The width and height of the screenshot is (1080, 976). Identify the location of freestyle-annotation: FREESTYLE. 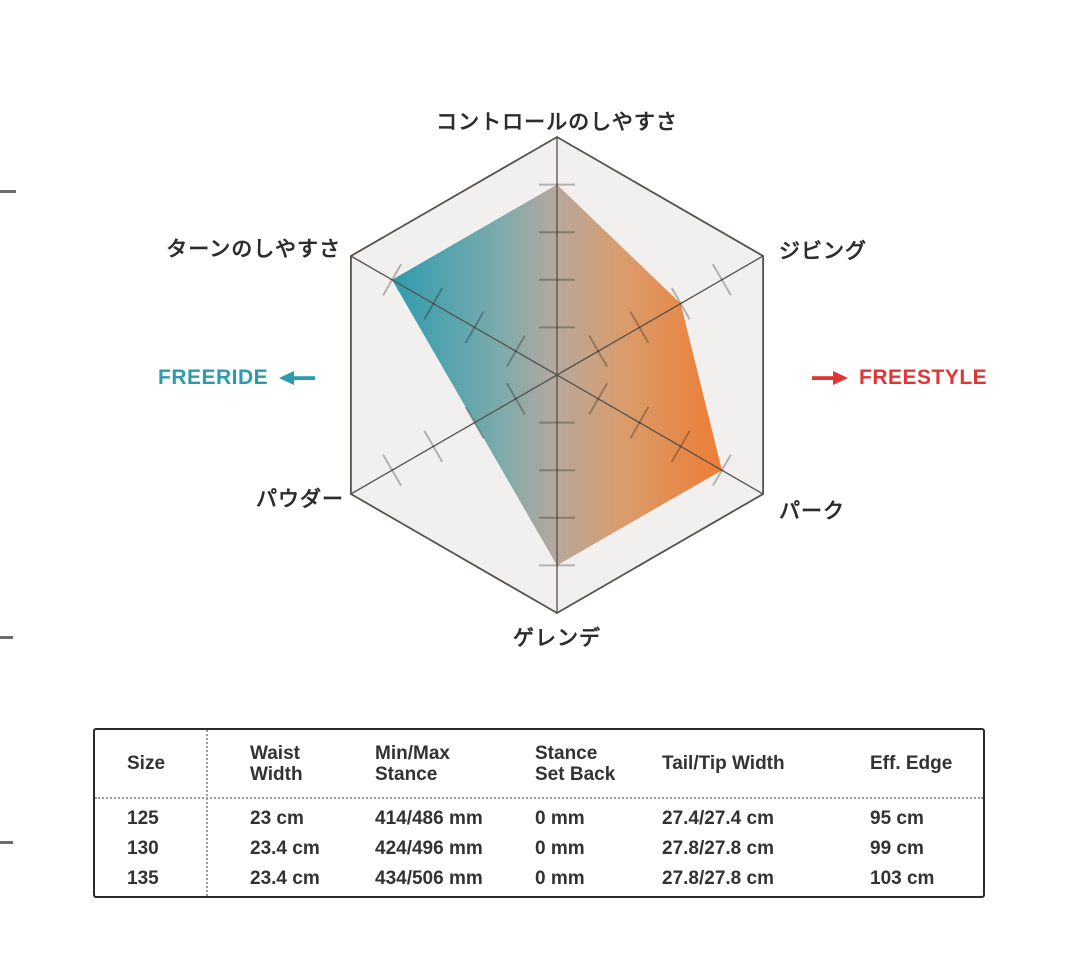
(898, 378).